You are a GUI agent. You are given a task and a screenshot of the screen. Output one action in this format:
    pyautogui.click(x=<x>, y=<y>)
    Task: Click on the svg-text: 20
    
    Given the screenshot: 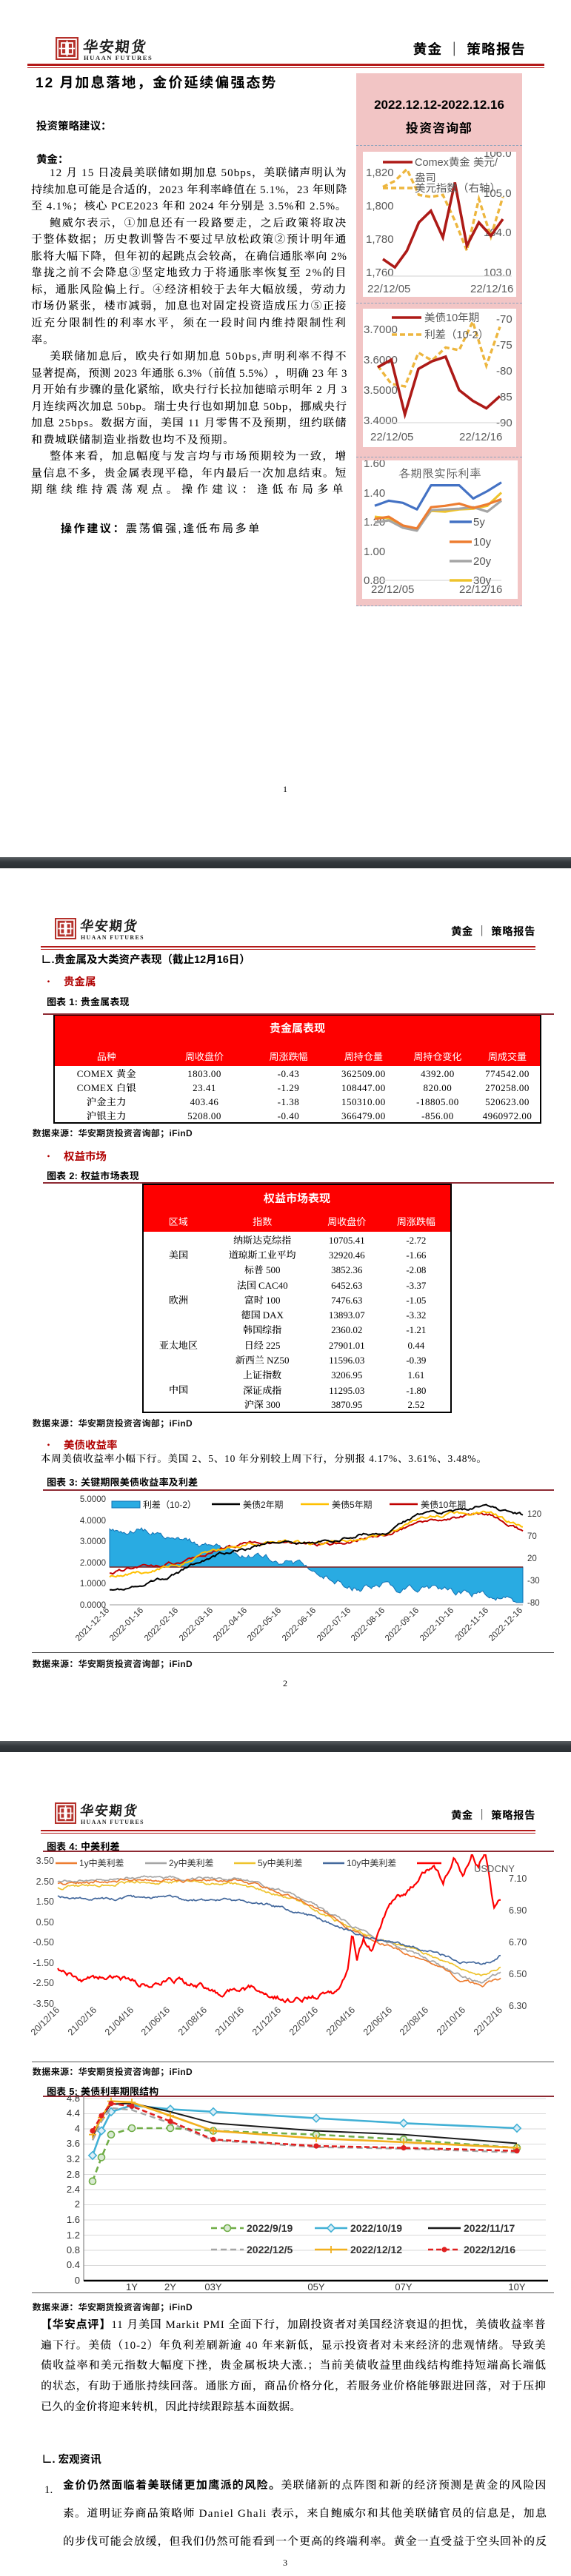 What is the action you would take?
    pyautogui.click(x=532, y=1558)
    